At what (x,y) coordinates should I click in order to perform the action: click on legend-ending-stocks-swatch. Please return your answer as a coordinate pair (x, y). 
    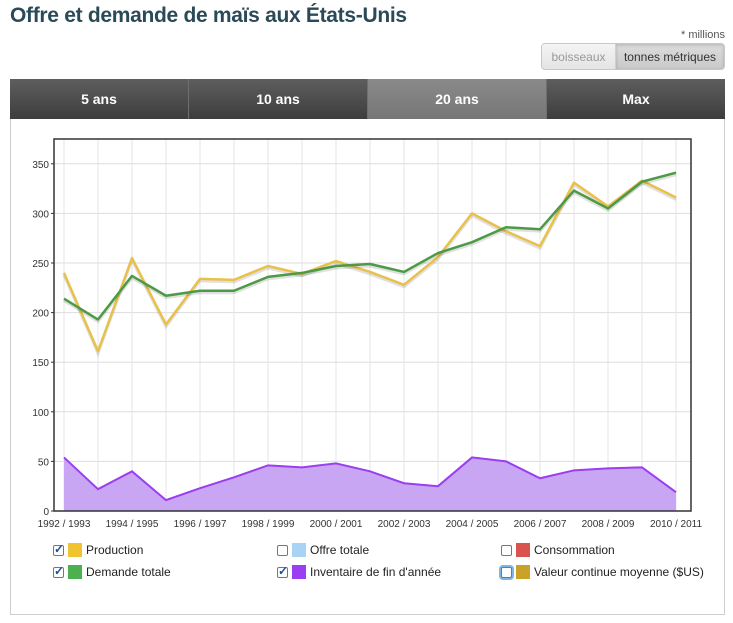
    Looking at the image, I should click on (299, 572).